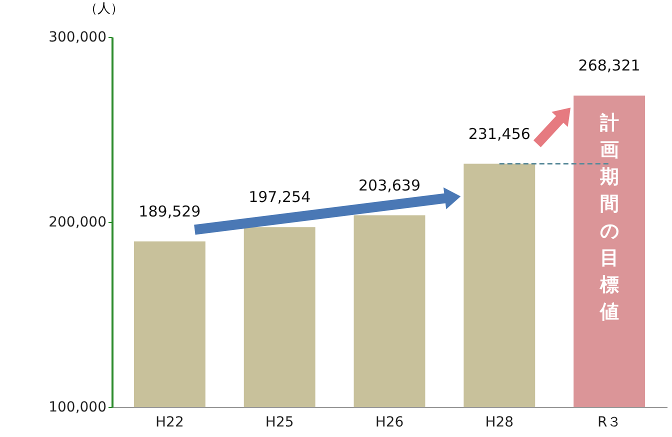 Image resolution: width=672 pixels, height=437 pixels. I want to click on y-tick-label: 200,000, so click(77, 222).